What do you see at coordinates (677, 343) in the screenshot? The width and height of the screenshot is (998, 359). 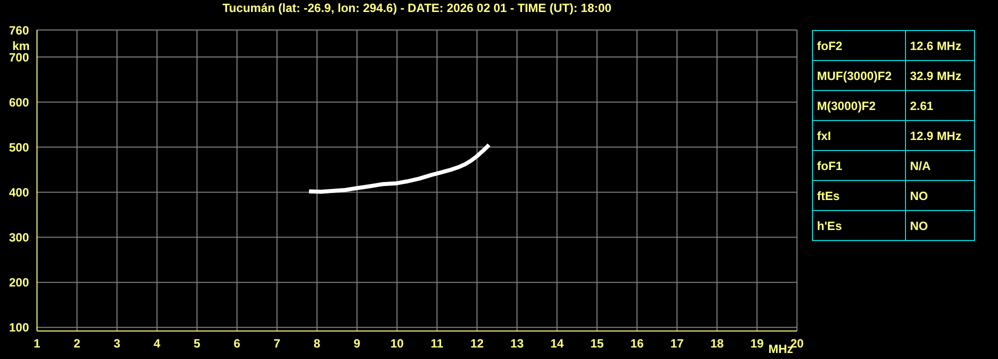 I see `x-tick-label: 17` at bounding box center [677, 343].